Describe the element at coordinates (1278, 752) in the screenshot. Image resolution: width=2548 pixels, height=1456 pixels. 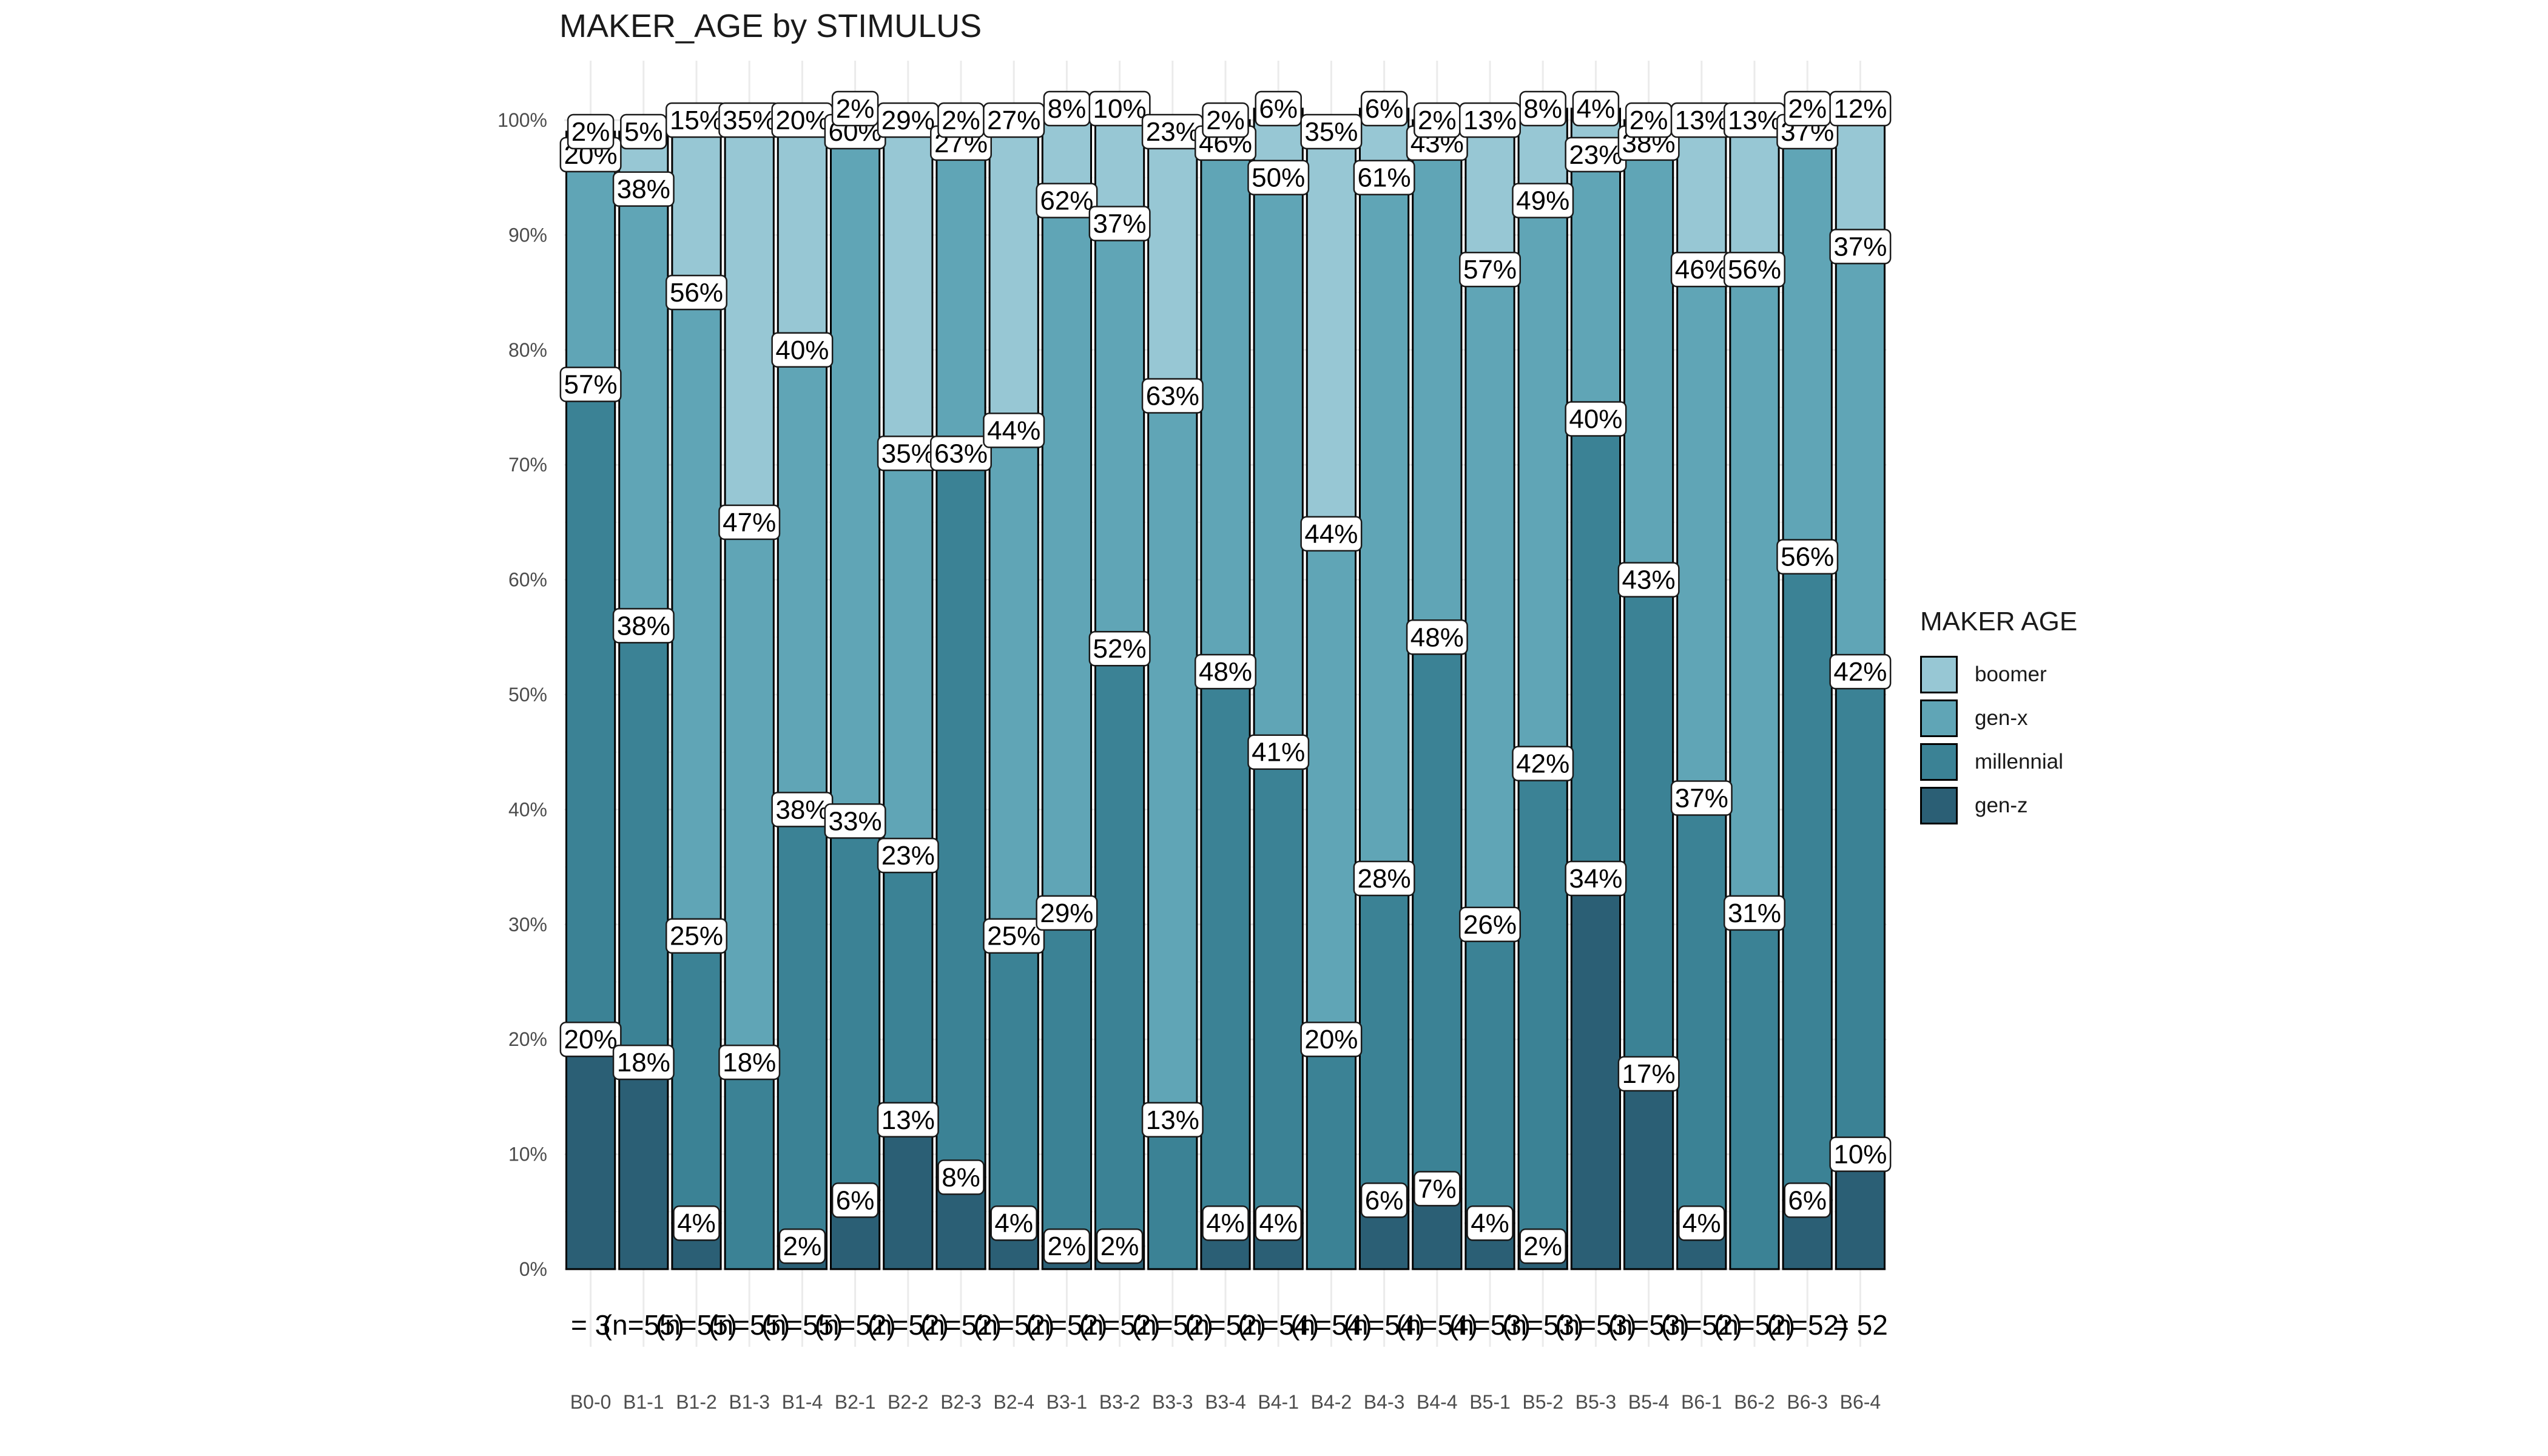
I see `value-label-text: 41%` at that location.